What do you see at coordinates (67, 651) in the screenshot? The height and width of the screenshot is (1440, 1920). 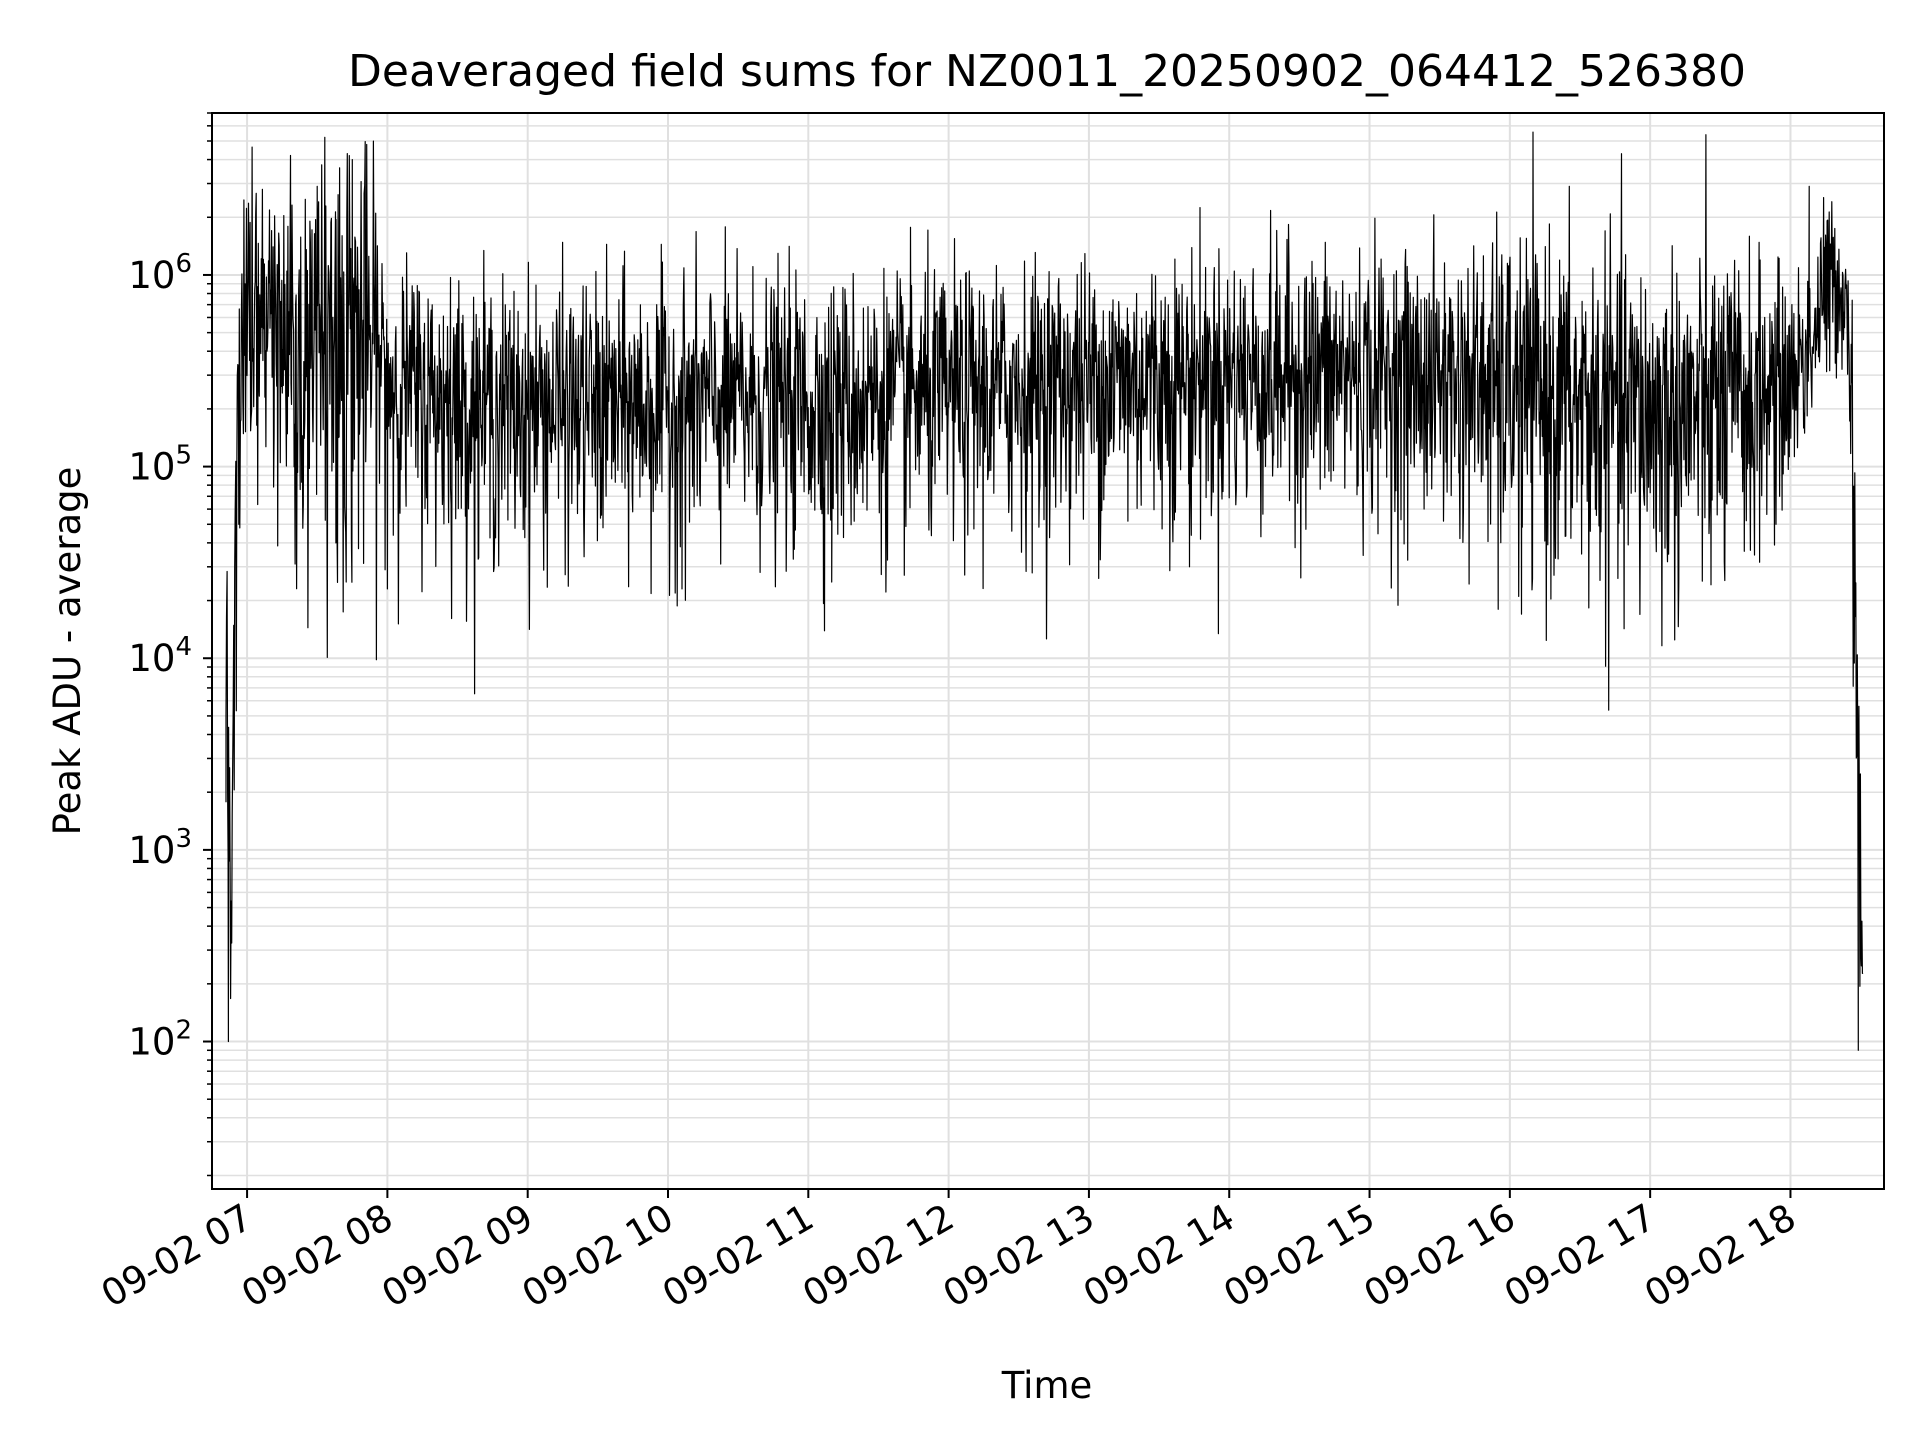 I see `y-axis-label: Peak ADU - average` at bounding box center [67, 651].